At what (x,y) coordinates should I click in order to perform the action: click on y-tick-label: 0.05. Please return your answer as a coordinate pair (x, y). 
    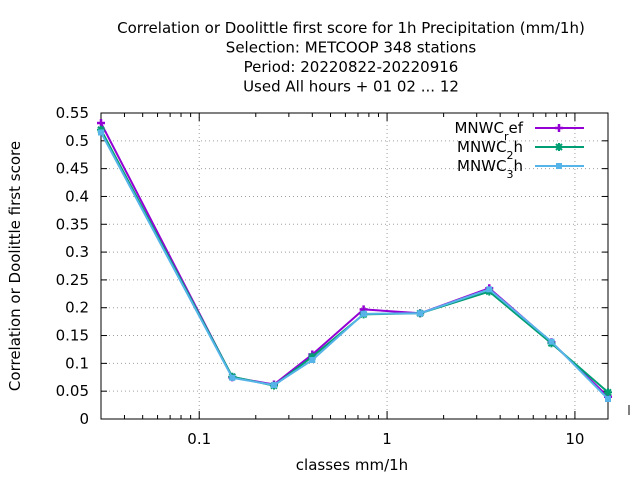
    Looking at the image, I should click on (72, 391).